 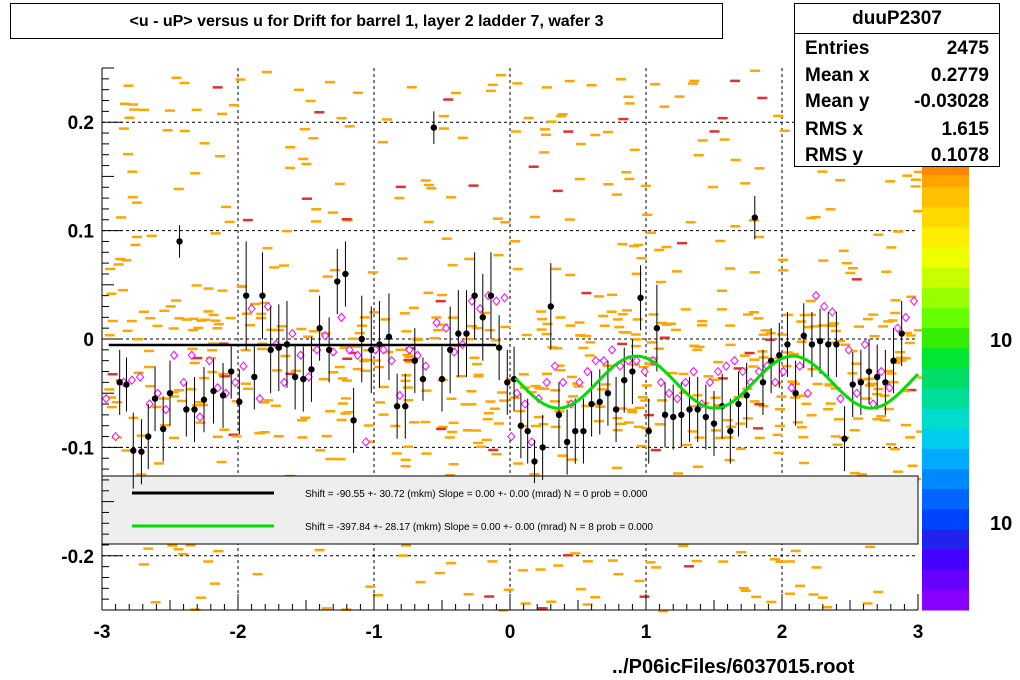 What do you see at coordinates (77, 557) in the screenshot?
I see `y-tick-label: -0.2` at bounding box center [77, 557].